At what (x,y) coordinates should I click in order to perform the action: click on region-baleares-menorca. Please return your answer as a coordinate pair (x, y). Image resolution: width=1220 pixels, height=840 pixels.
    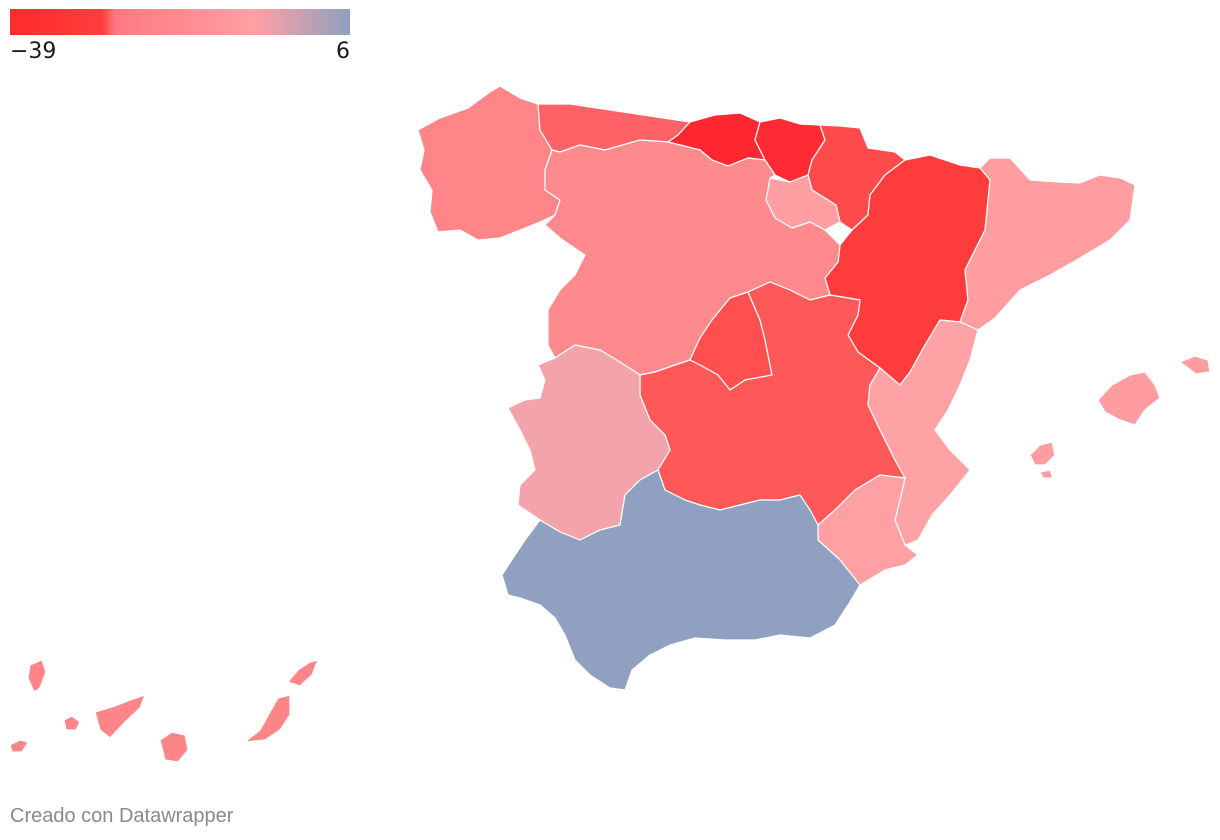
    Looking at the image, I should click on (1195, 365).